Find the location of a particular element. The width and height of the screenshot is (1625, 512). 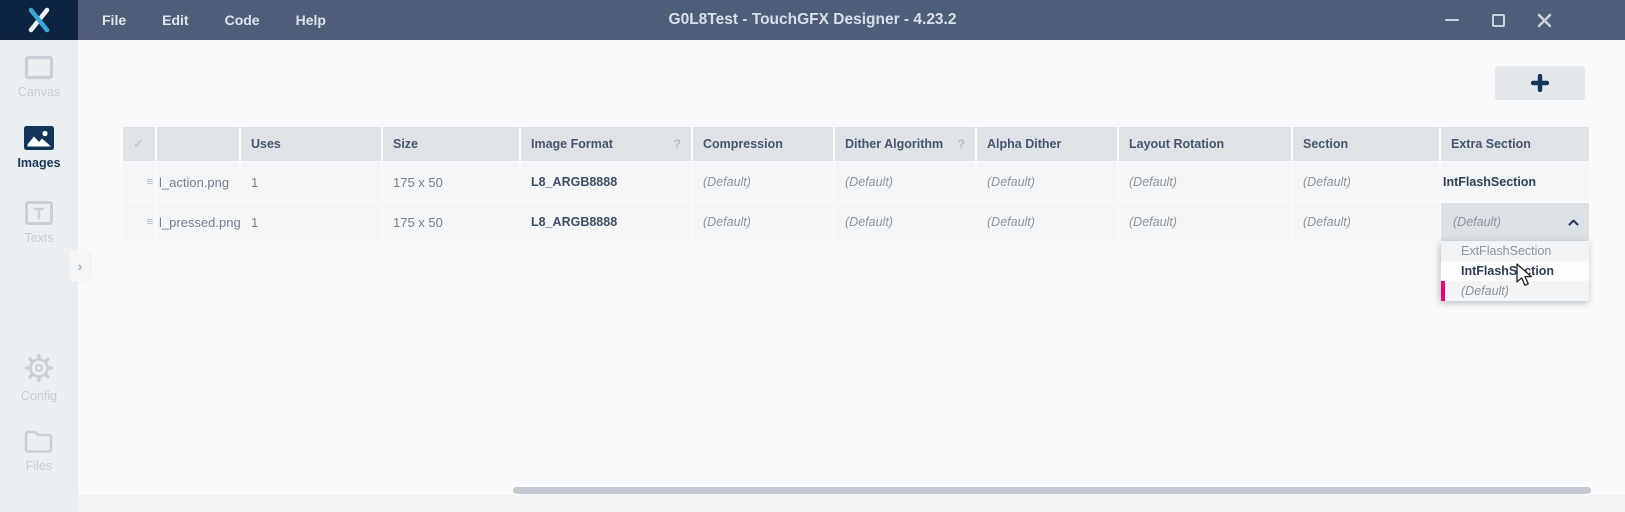

header-compression: Compression is located at coordinates (763, 144).